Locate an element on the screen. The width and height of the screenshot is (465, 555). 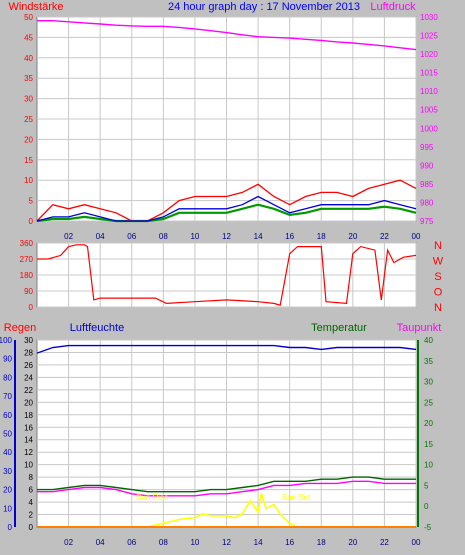
rain-y-tick-label: 22 is located at coordinates (28, 390).